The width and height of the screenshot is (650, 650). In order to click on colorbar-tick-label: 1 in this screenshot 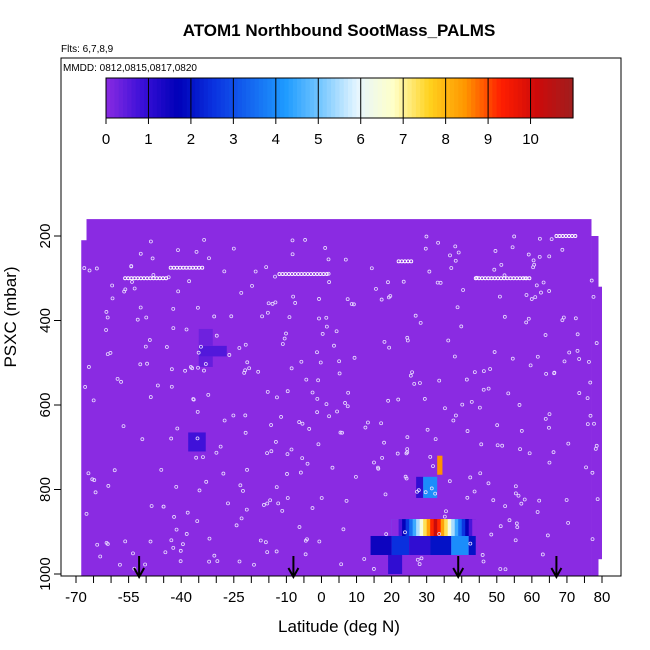, I will do `click(148, 139)`.